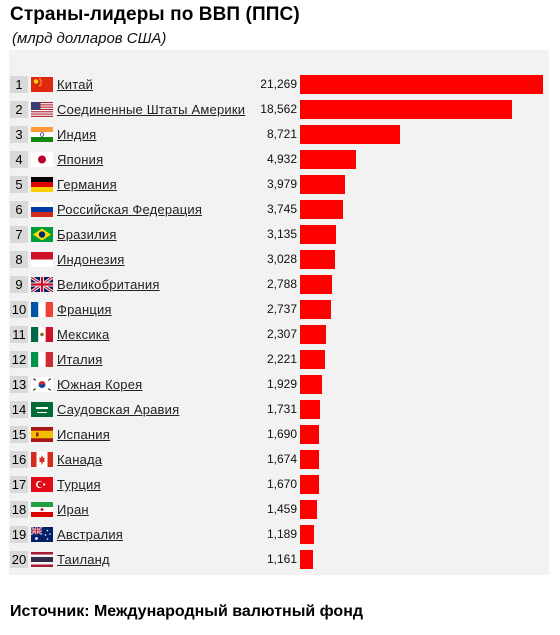 This screenshot has height=635, width=560. Describe the element at coordinates (42, 409) in the screenshot. I see `saudi-arabia-flag-icon` at that location.